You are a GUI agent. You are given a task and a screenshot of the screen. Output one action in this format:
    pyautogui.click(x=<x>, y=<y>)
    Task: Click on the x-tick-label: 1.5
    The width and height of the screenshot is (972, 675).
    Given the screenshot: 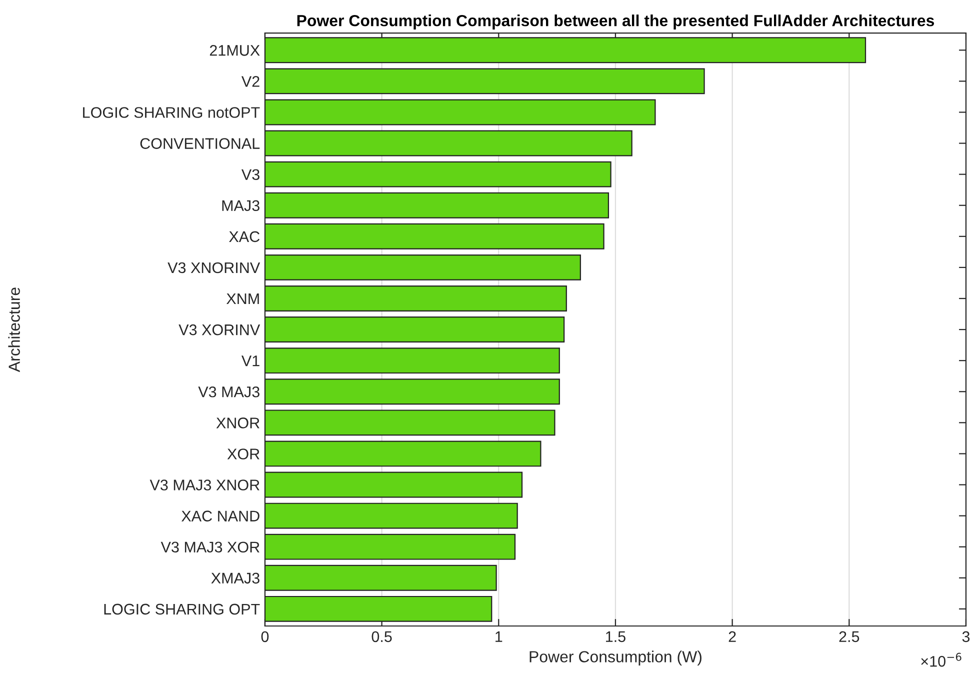 What is the action you would take?
    pyautogui.click(x=616, y=636)
    